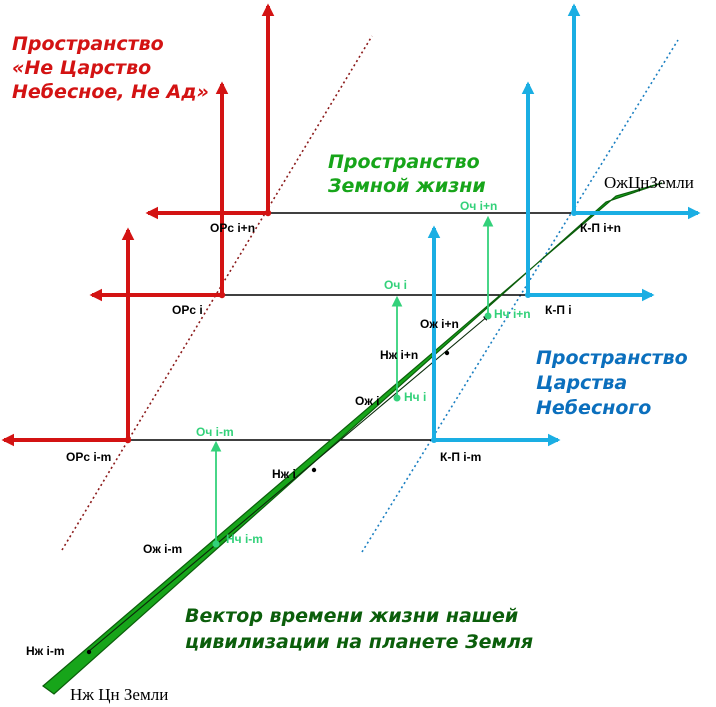  I want to click on vector-bottom-label: Нж Цн Земли, so click(119, 694).